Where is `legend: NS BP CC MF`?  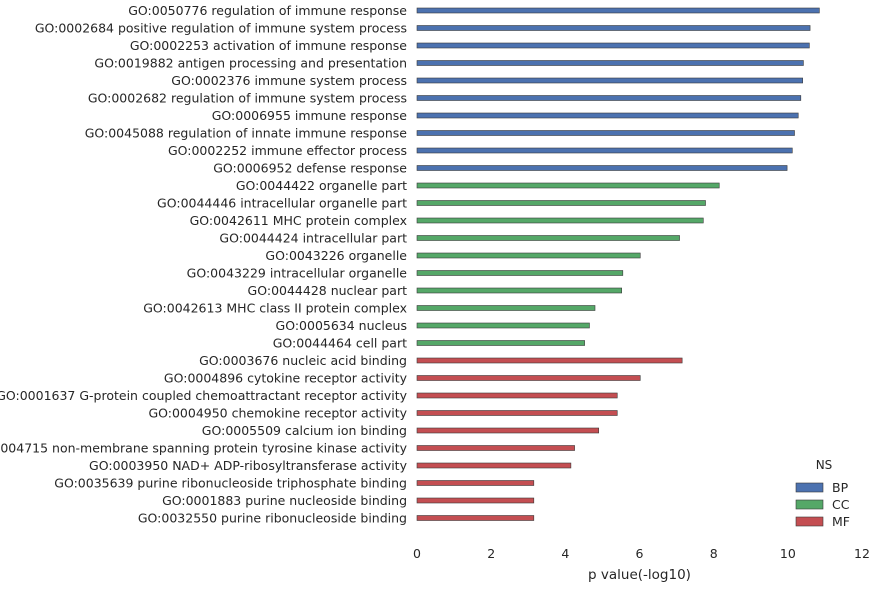 legend: NS BP CC MF is located at coordinates (822, 493).